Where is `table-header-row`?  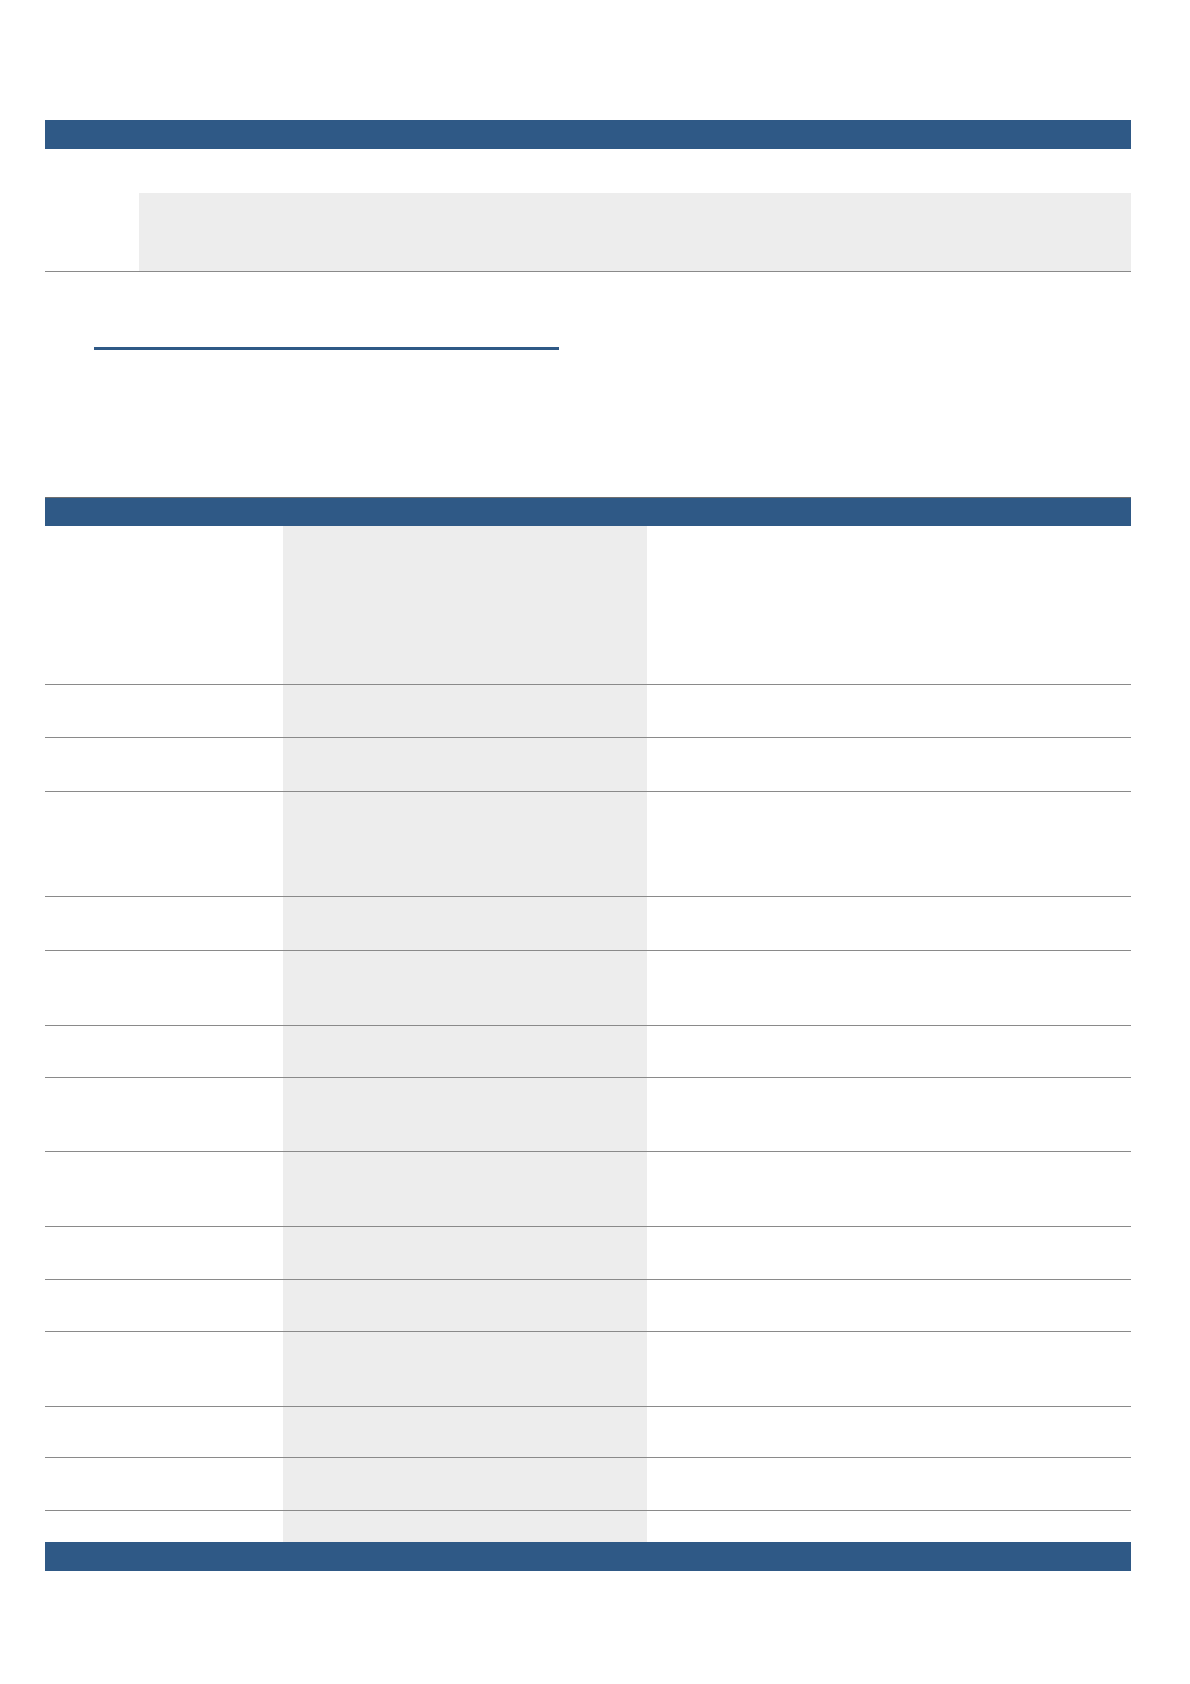 table-header-row is located at coordinates (588, 511).